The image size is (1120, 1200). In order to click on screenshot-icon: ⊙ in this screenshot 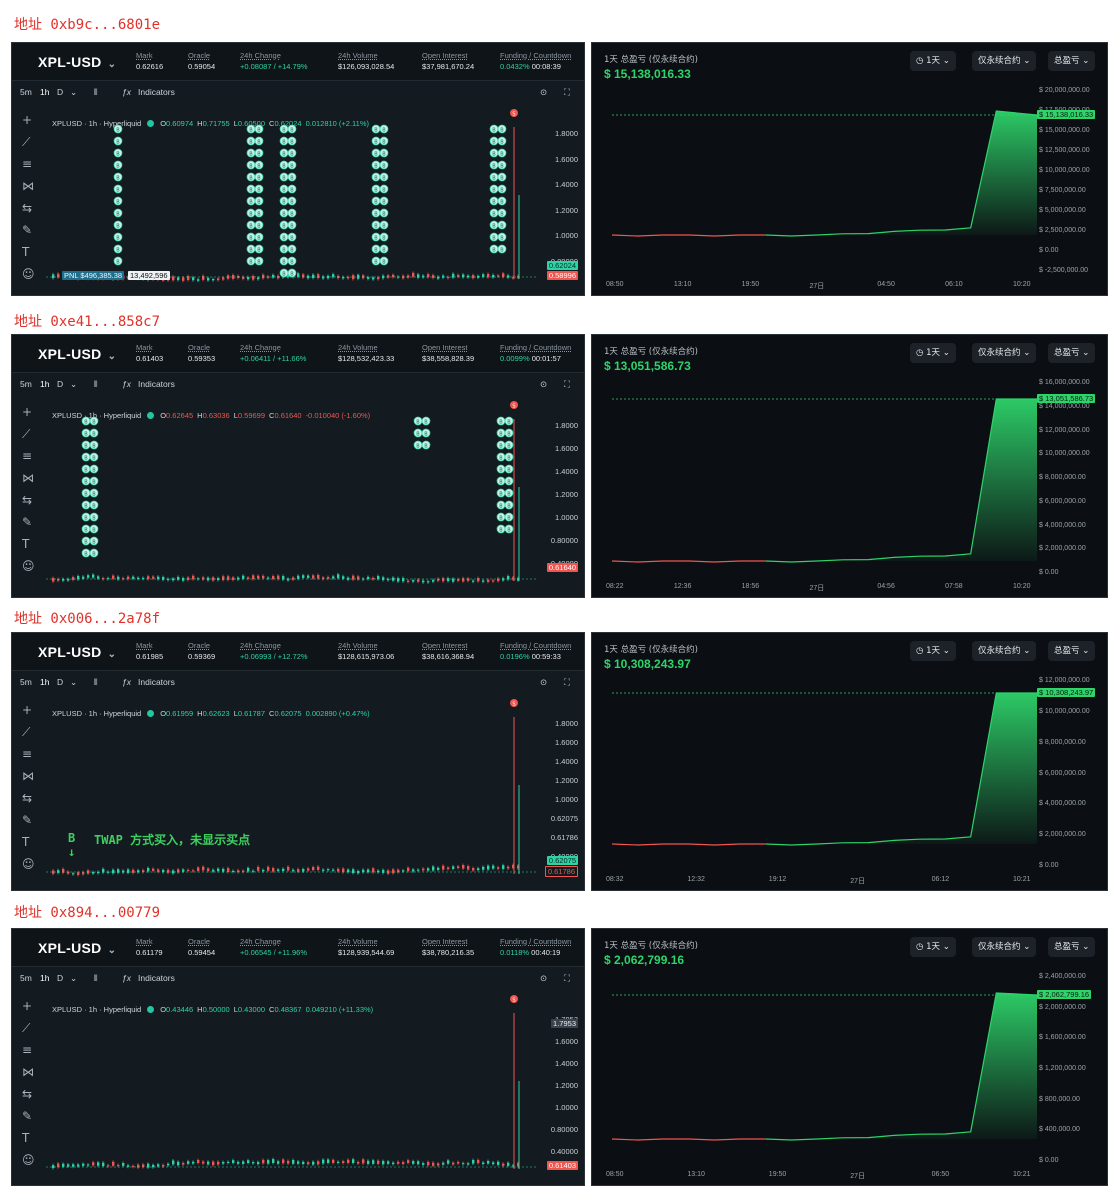, I will do `click(544, 978)`.